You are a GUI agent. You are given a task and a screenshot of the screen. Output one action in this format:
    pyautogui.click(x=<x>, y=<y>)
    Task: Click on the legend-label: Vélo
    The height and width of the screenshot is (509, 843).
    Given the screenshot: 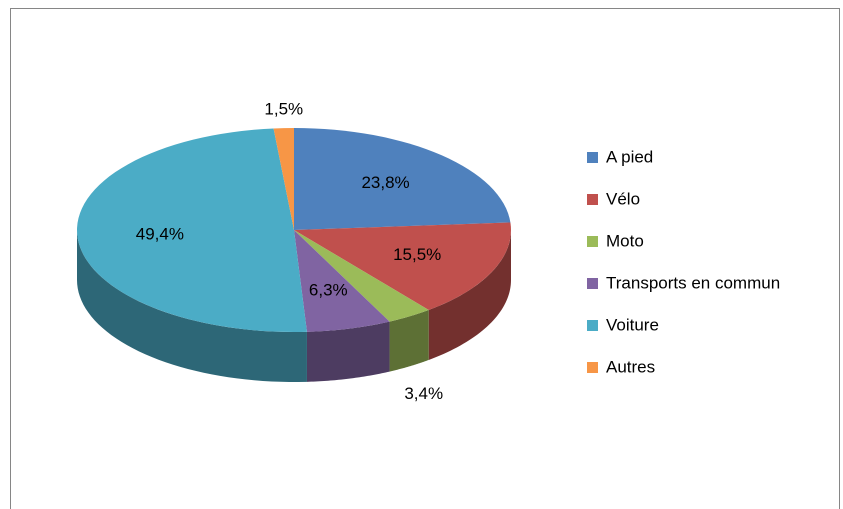 What is the action you would take?
    pyautogui.click(x=623, y=198)
    